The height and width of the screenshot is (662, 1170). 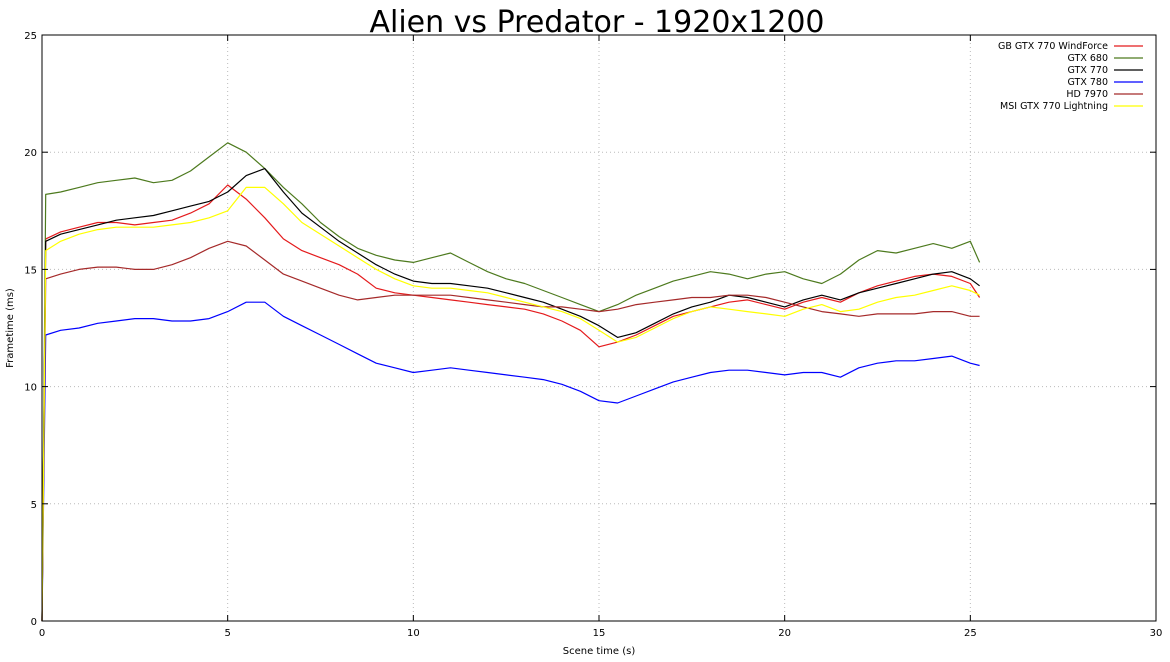 What do you see at coordinates (30, 270) in the screenshot?
I see `y-tick-label: 15` at bounding box center [30, 270].